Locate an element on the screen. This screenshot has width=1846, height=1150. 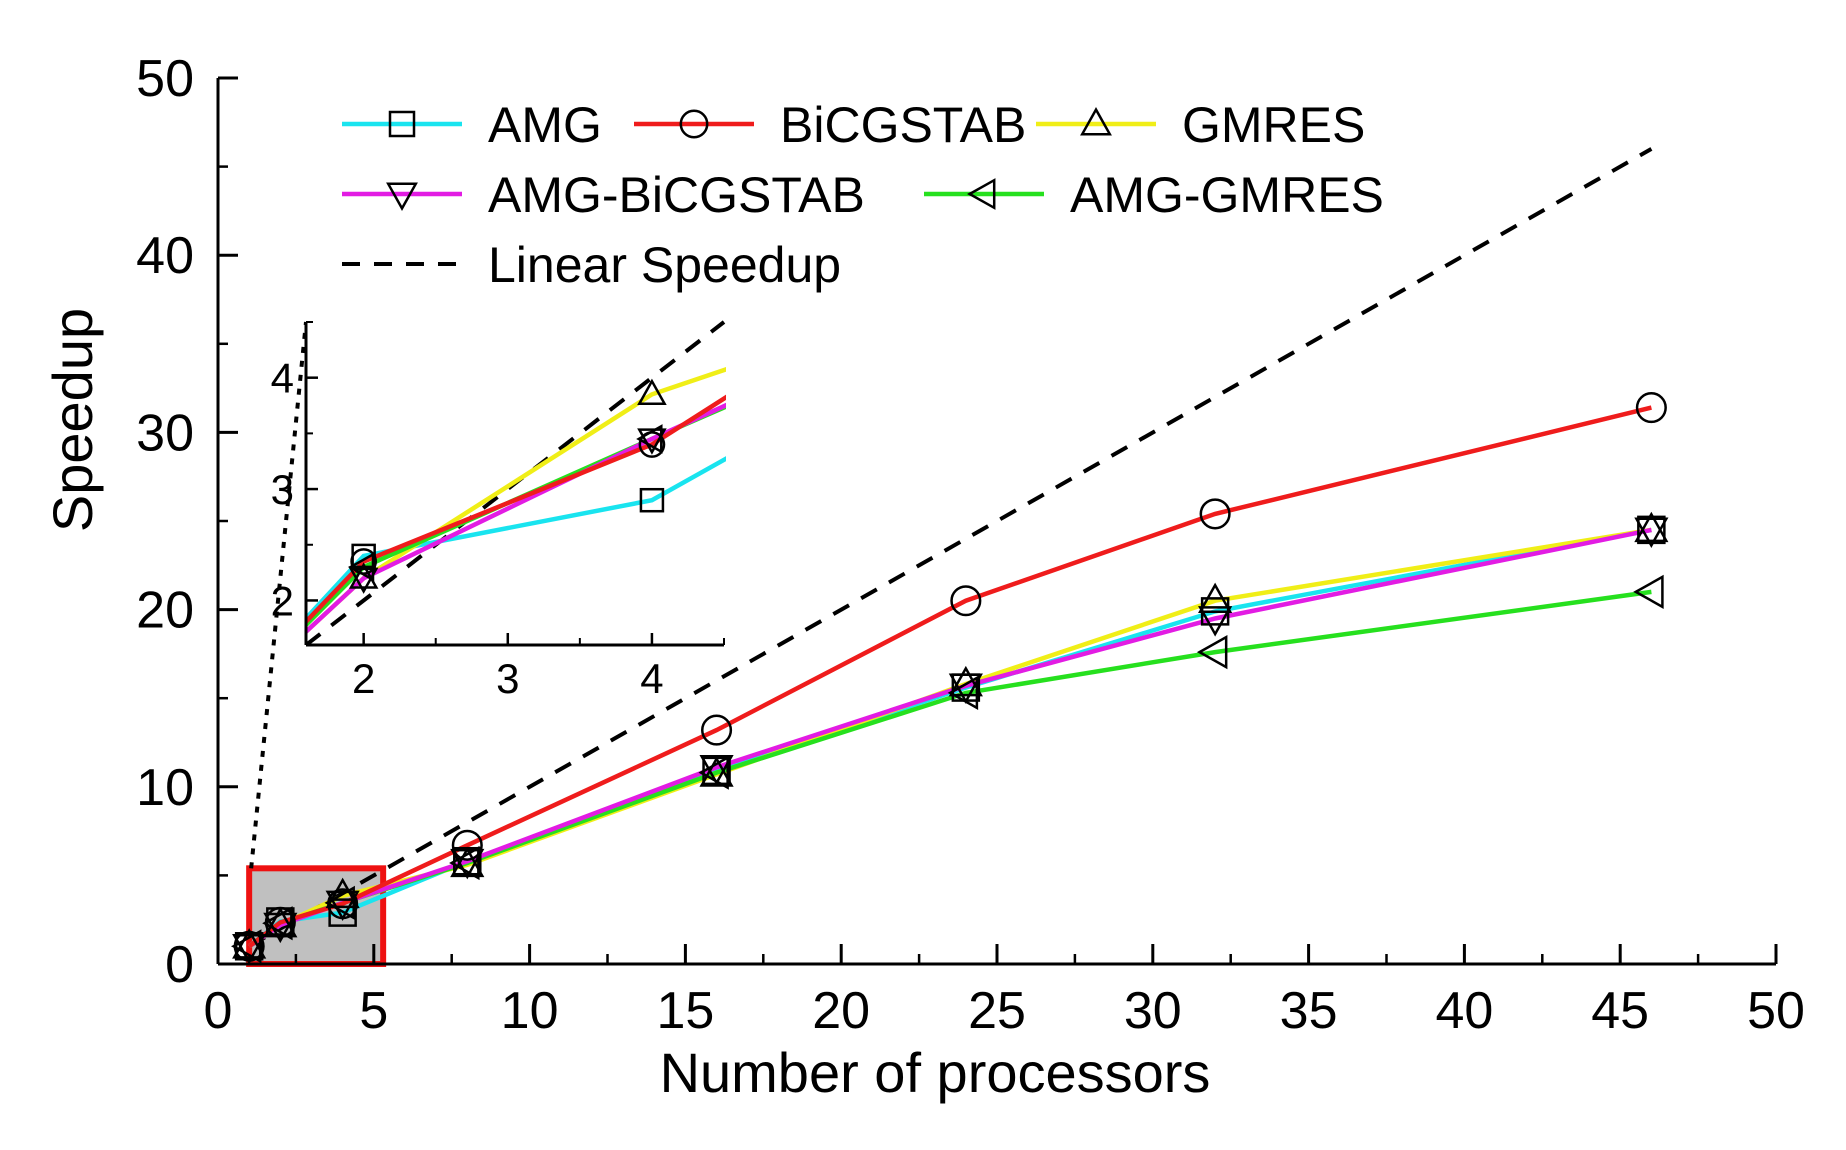
legend-marker-amg-bicgstab is located at coordinates (402, 196).